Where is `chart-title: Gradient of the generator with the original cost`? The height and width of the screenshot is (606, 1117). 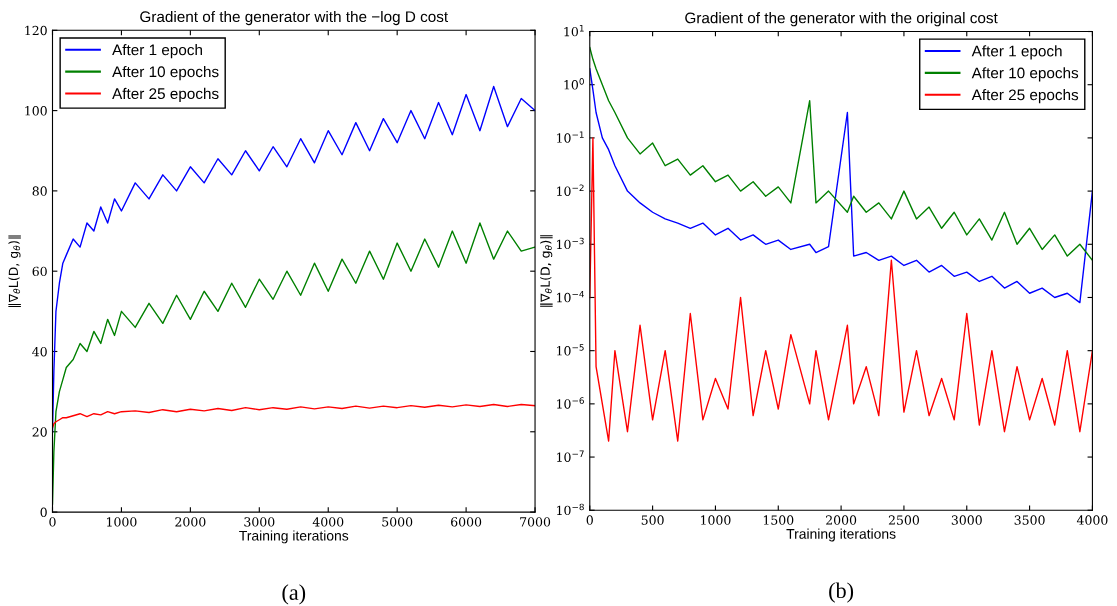 chart-title: Gradient of the generator with the original cost is located at coordinates (841, 19).